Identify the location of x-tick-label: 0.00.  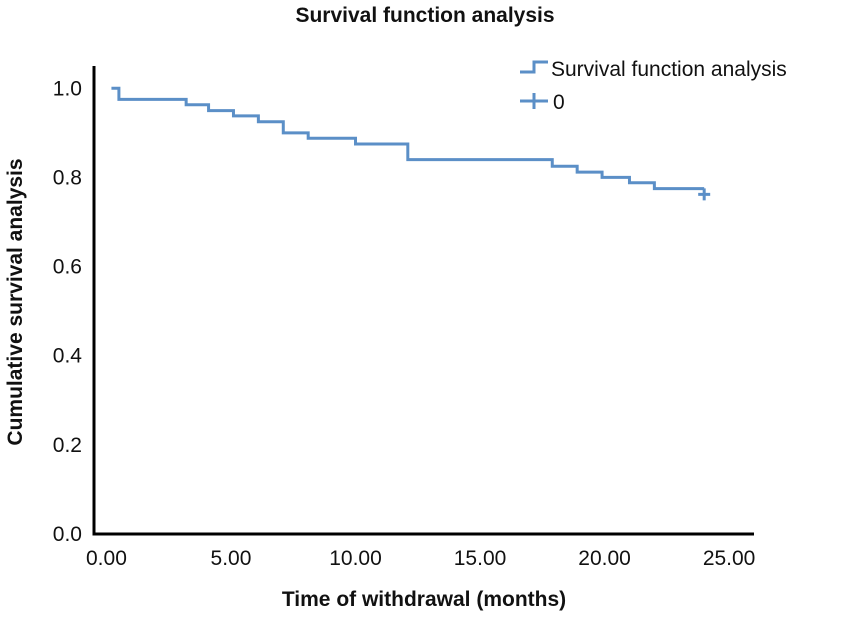
(106, 558).